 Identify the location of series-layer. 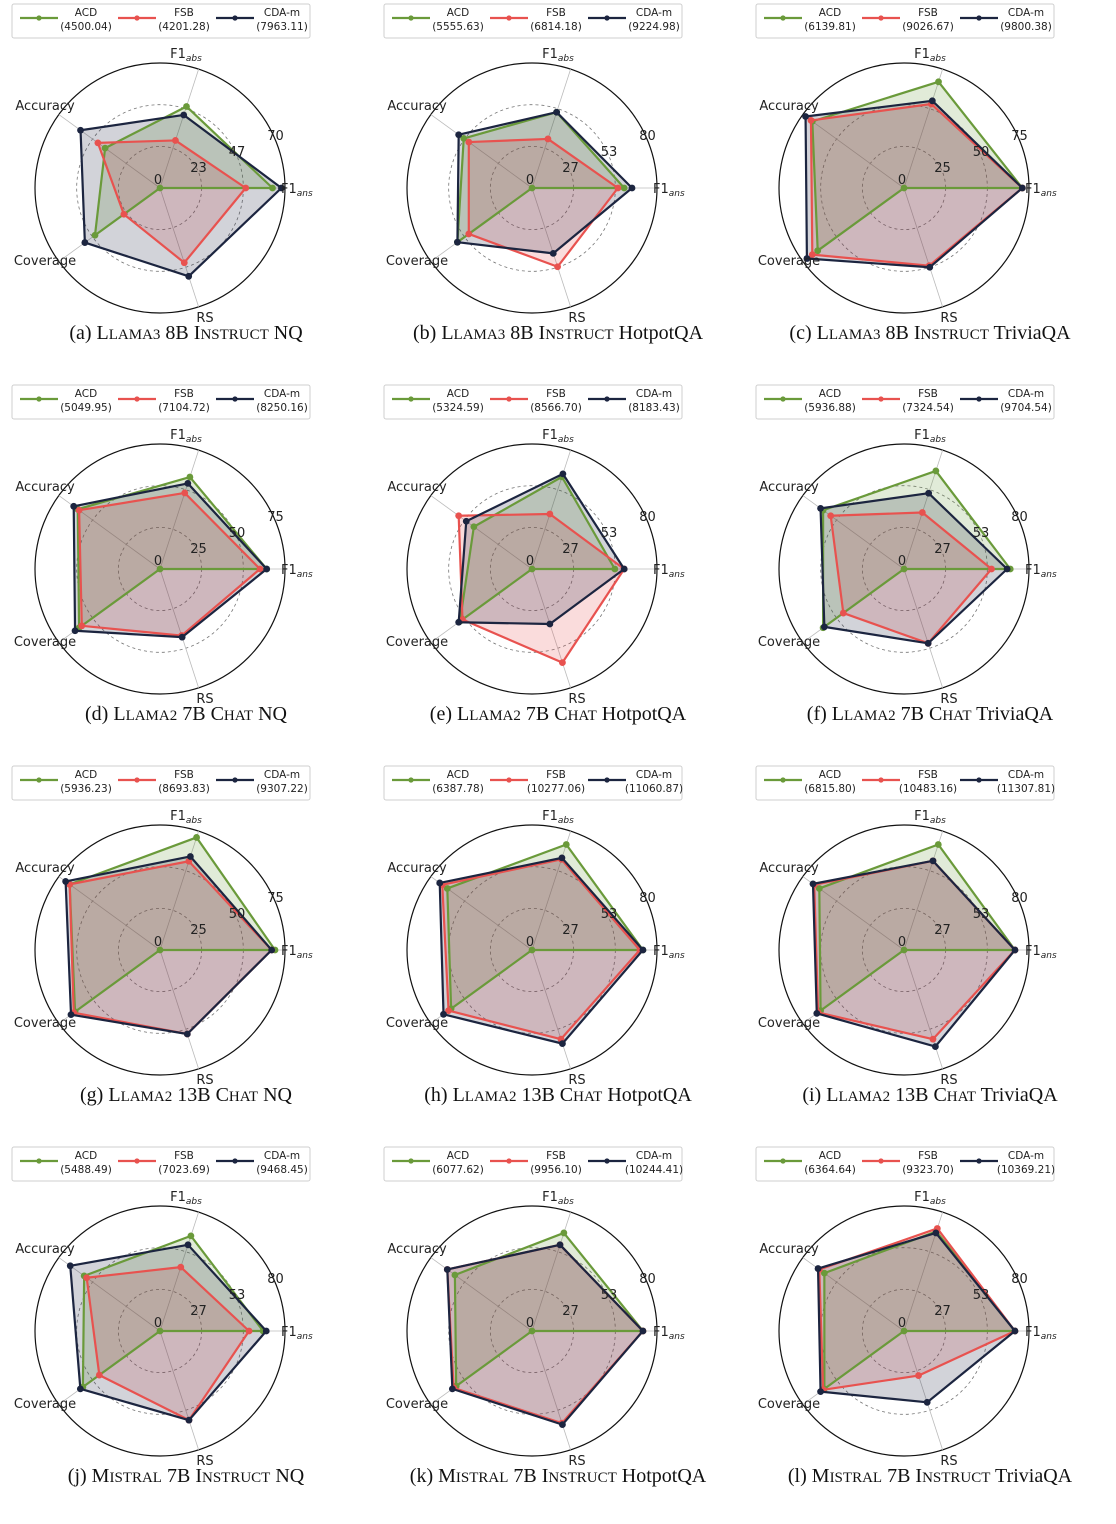
(545, 189).